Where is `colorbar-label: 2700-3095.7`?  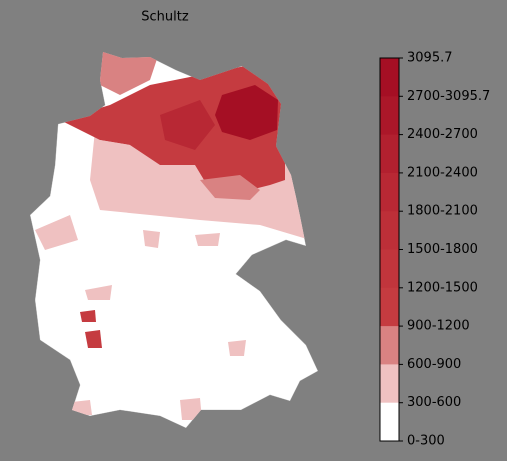 colorbar-label: 2700-3095.7 is located at coordinates (448, 96).